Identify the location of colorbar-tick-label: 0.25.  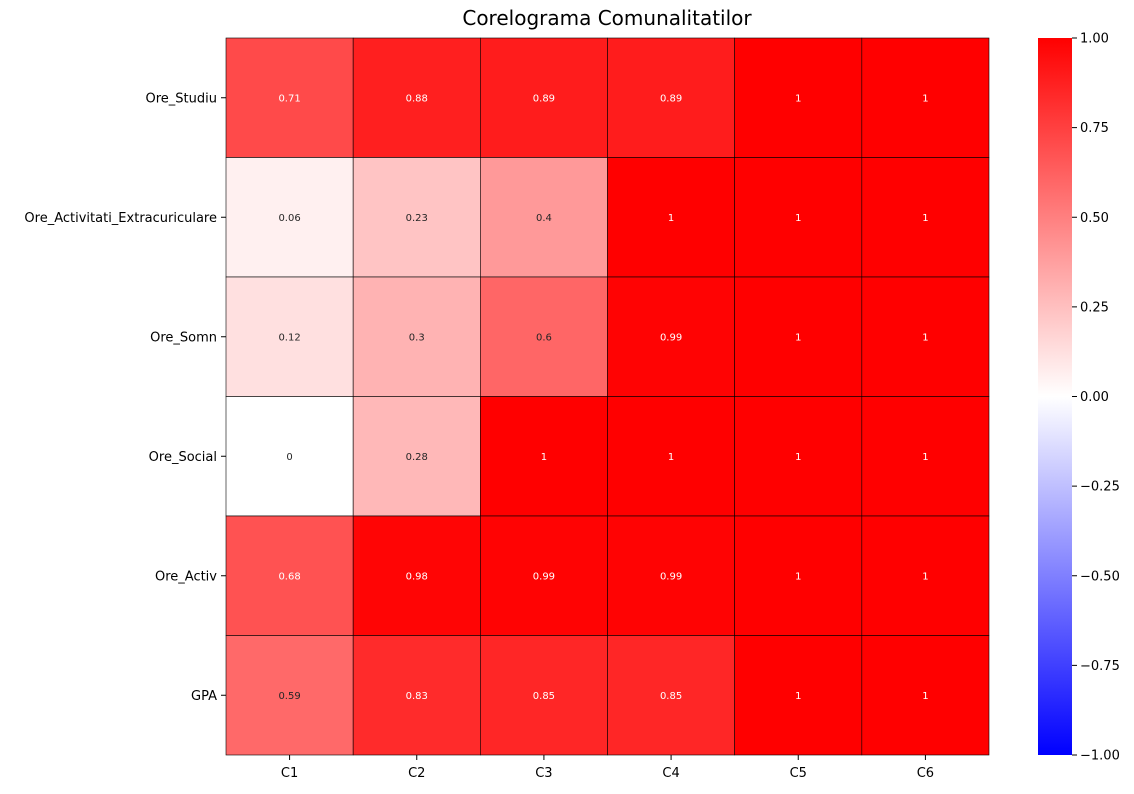
(1094, 307).